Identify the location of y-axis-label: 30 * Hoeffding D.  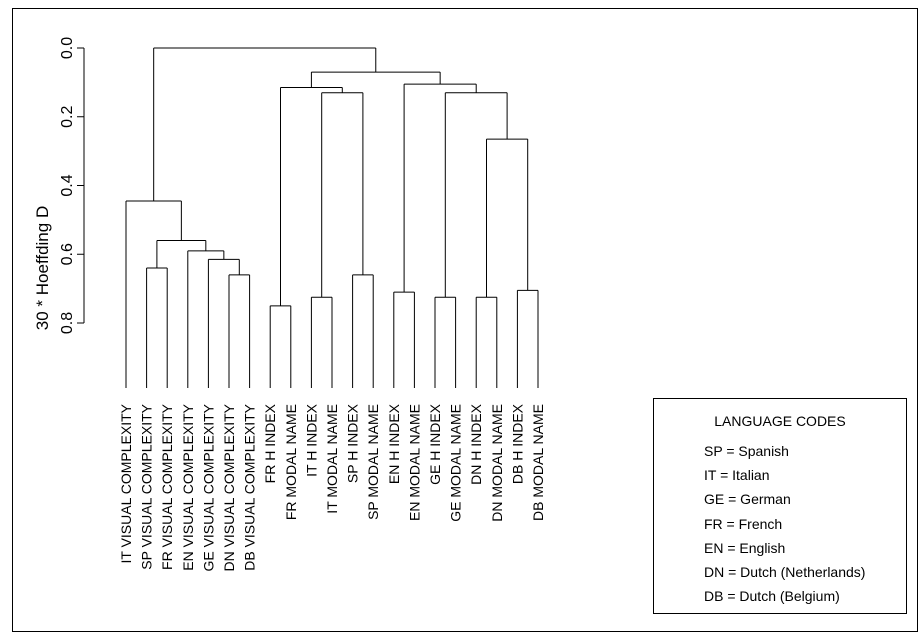
(42, 268).